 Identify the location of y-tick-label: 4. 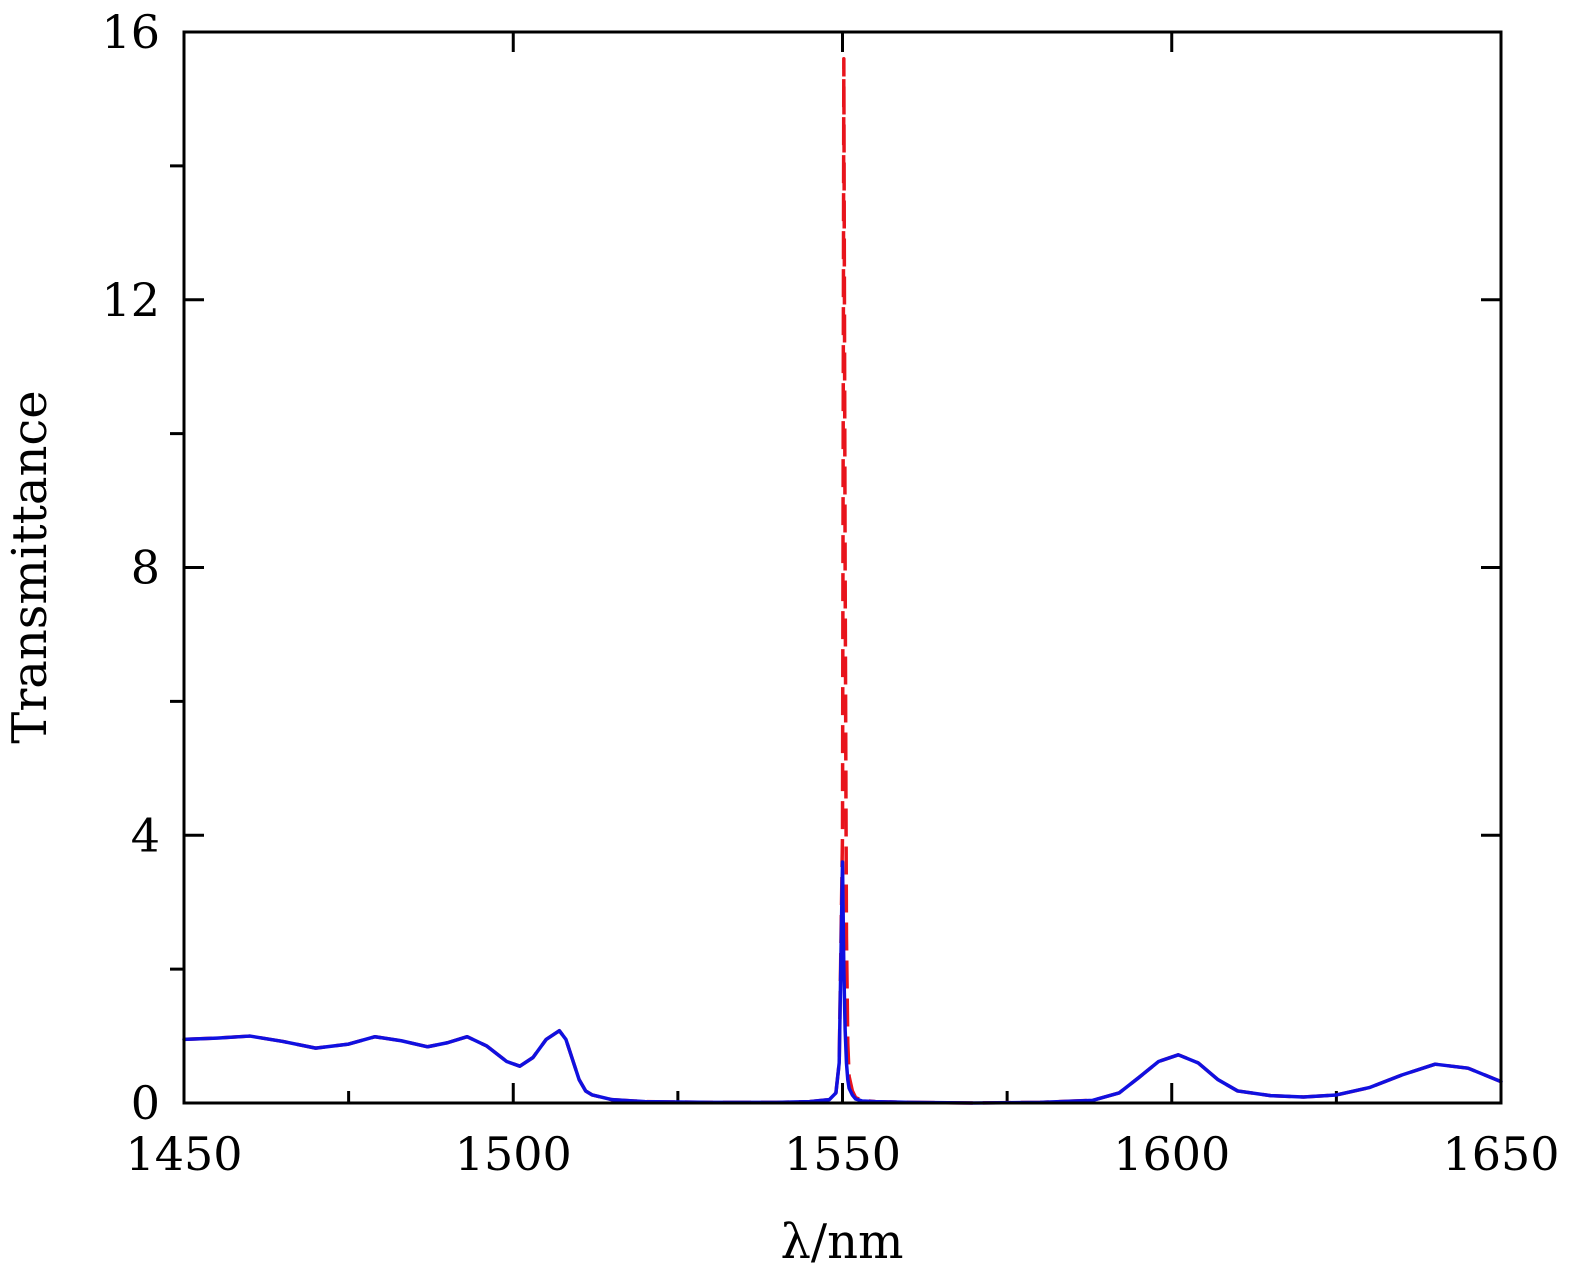
(145, 835).